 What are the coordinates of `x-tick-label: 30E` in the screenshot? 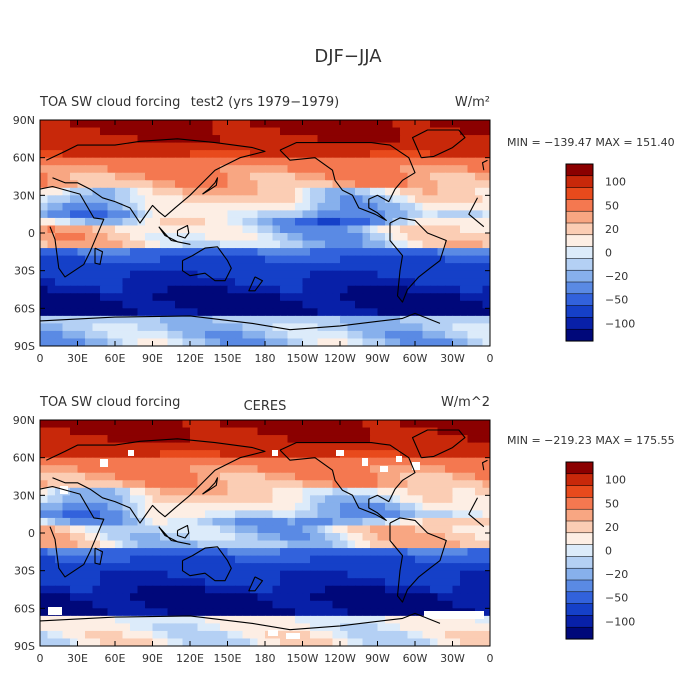 It's located at (77, 358).